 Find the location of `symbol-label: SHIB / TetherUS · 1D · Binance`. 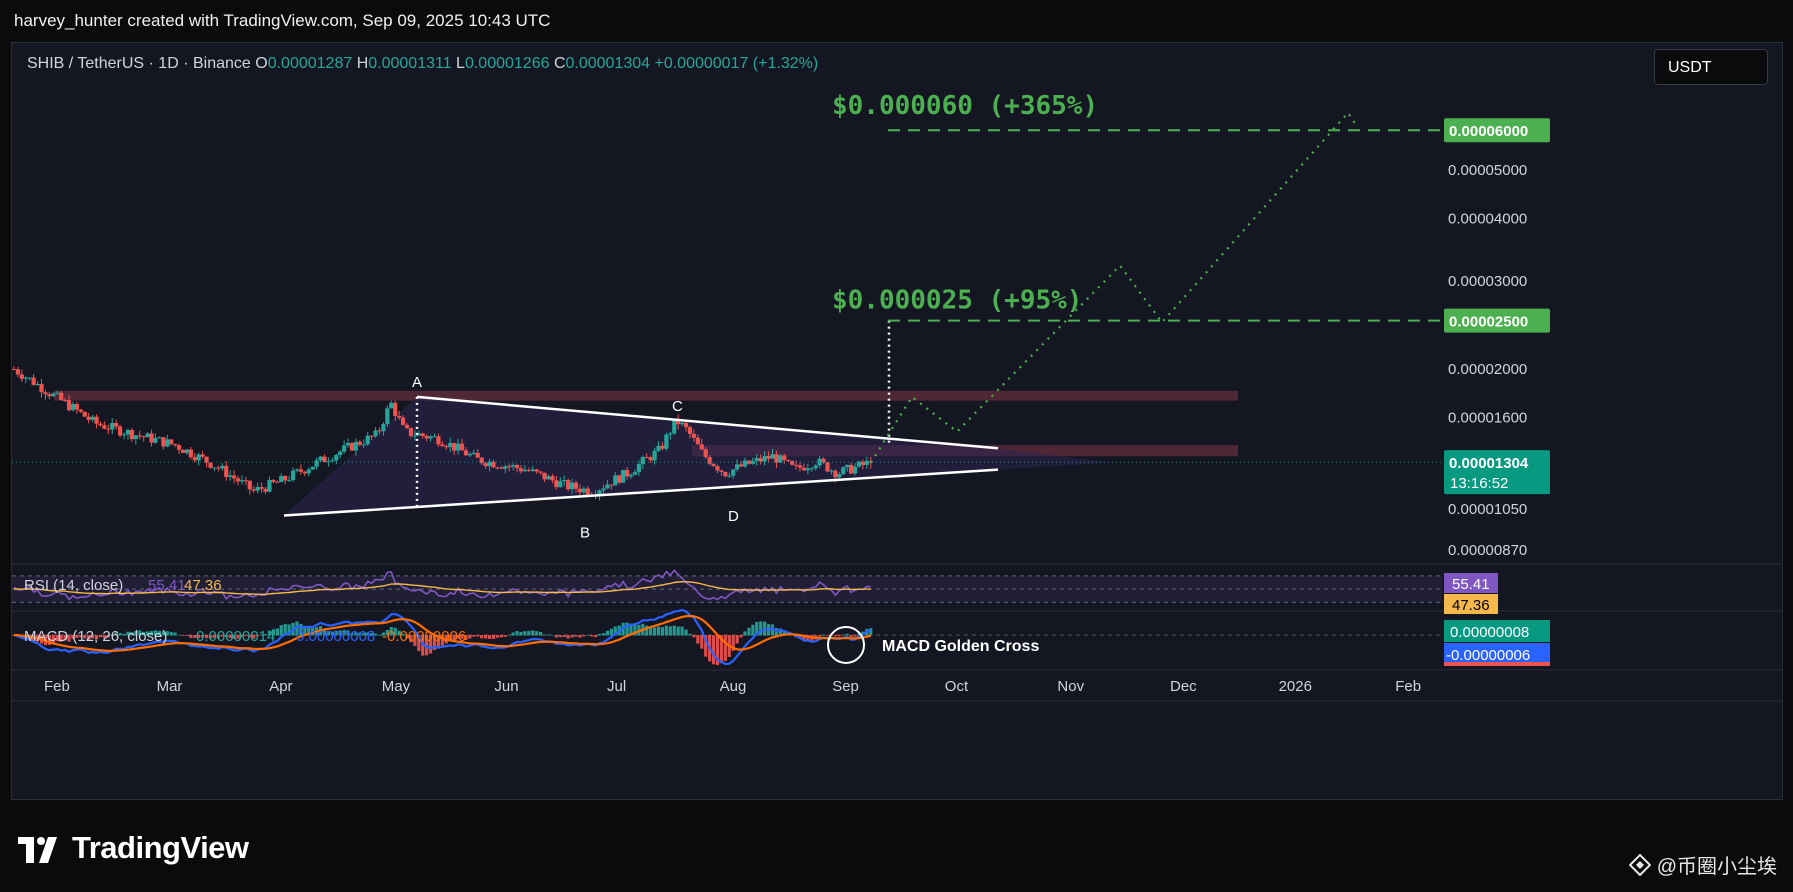

symbol-label: SHIB / TetherUS · 1D · Binance is located at coordinates (139, 63).